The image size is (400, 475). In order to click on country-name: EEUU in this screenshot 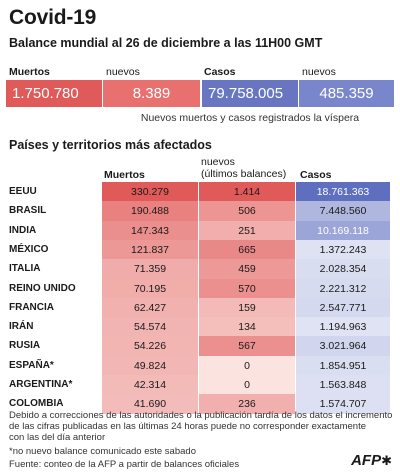, I will do `click(23, 191)`.